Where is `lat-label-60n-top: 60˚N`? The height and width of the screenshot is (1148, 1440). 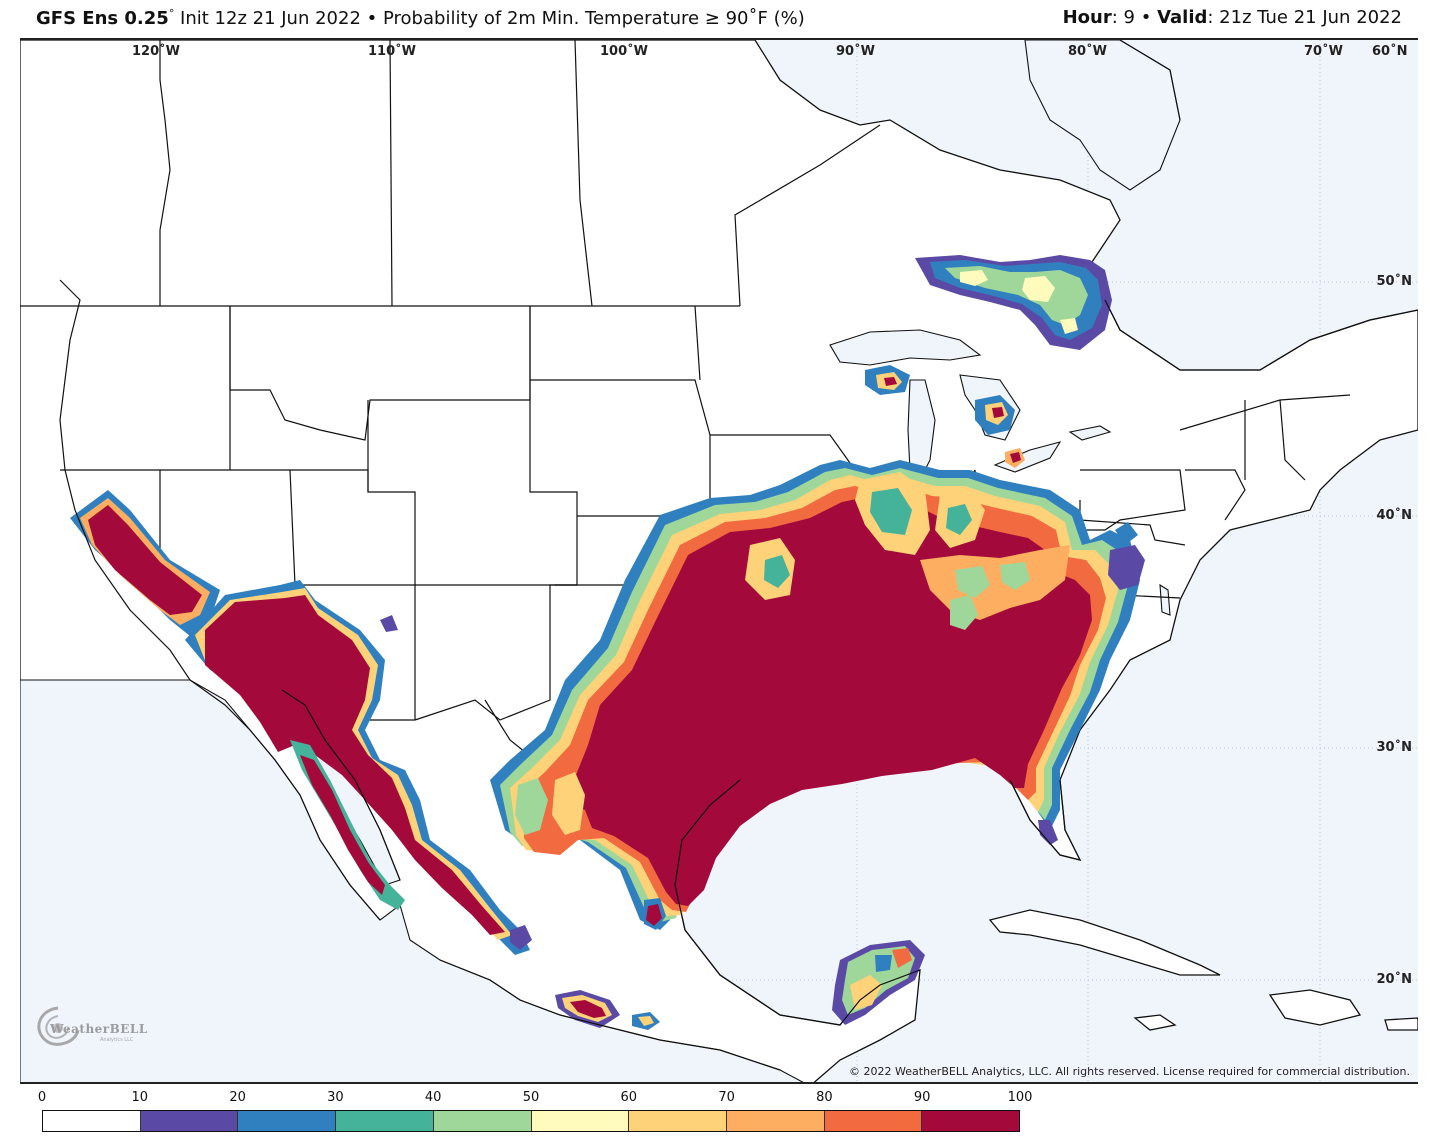
lat-label-60n-top: 60˚N is located at coordinates (1390, 51).